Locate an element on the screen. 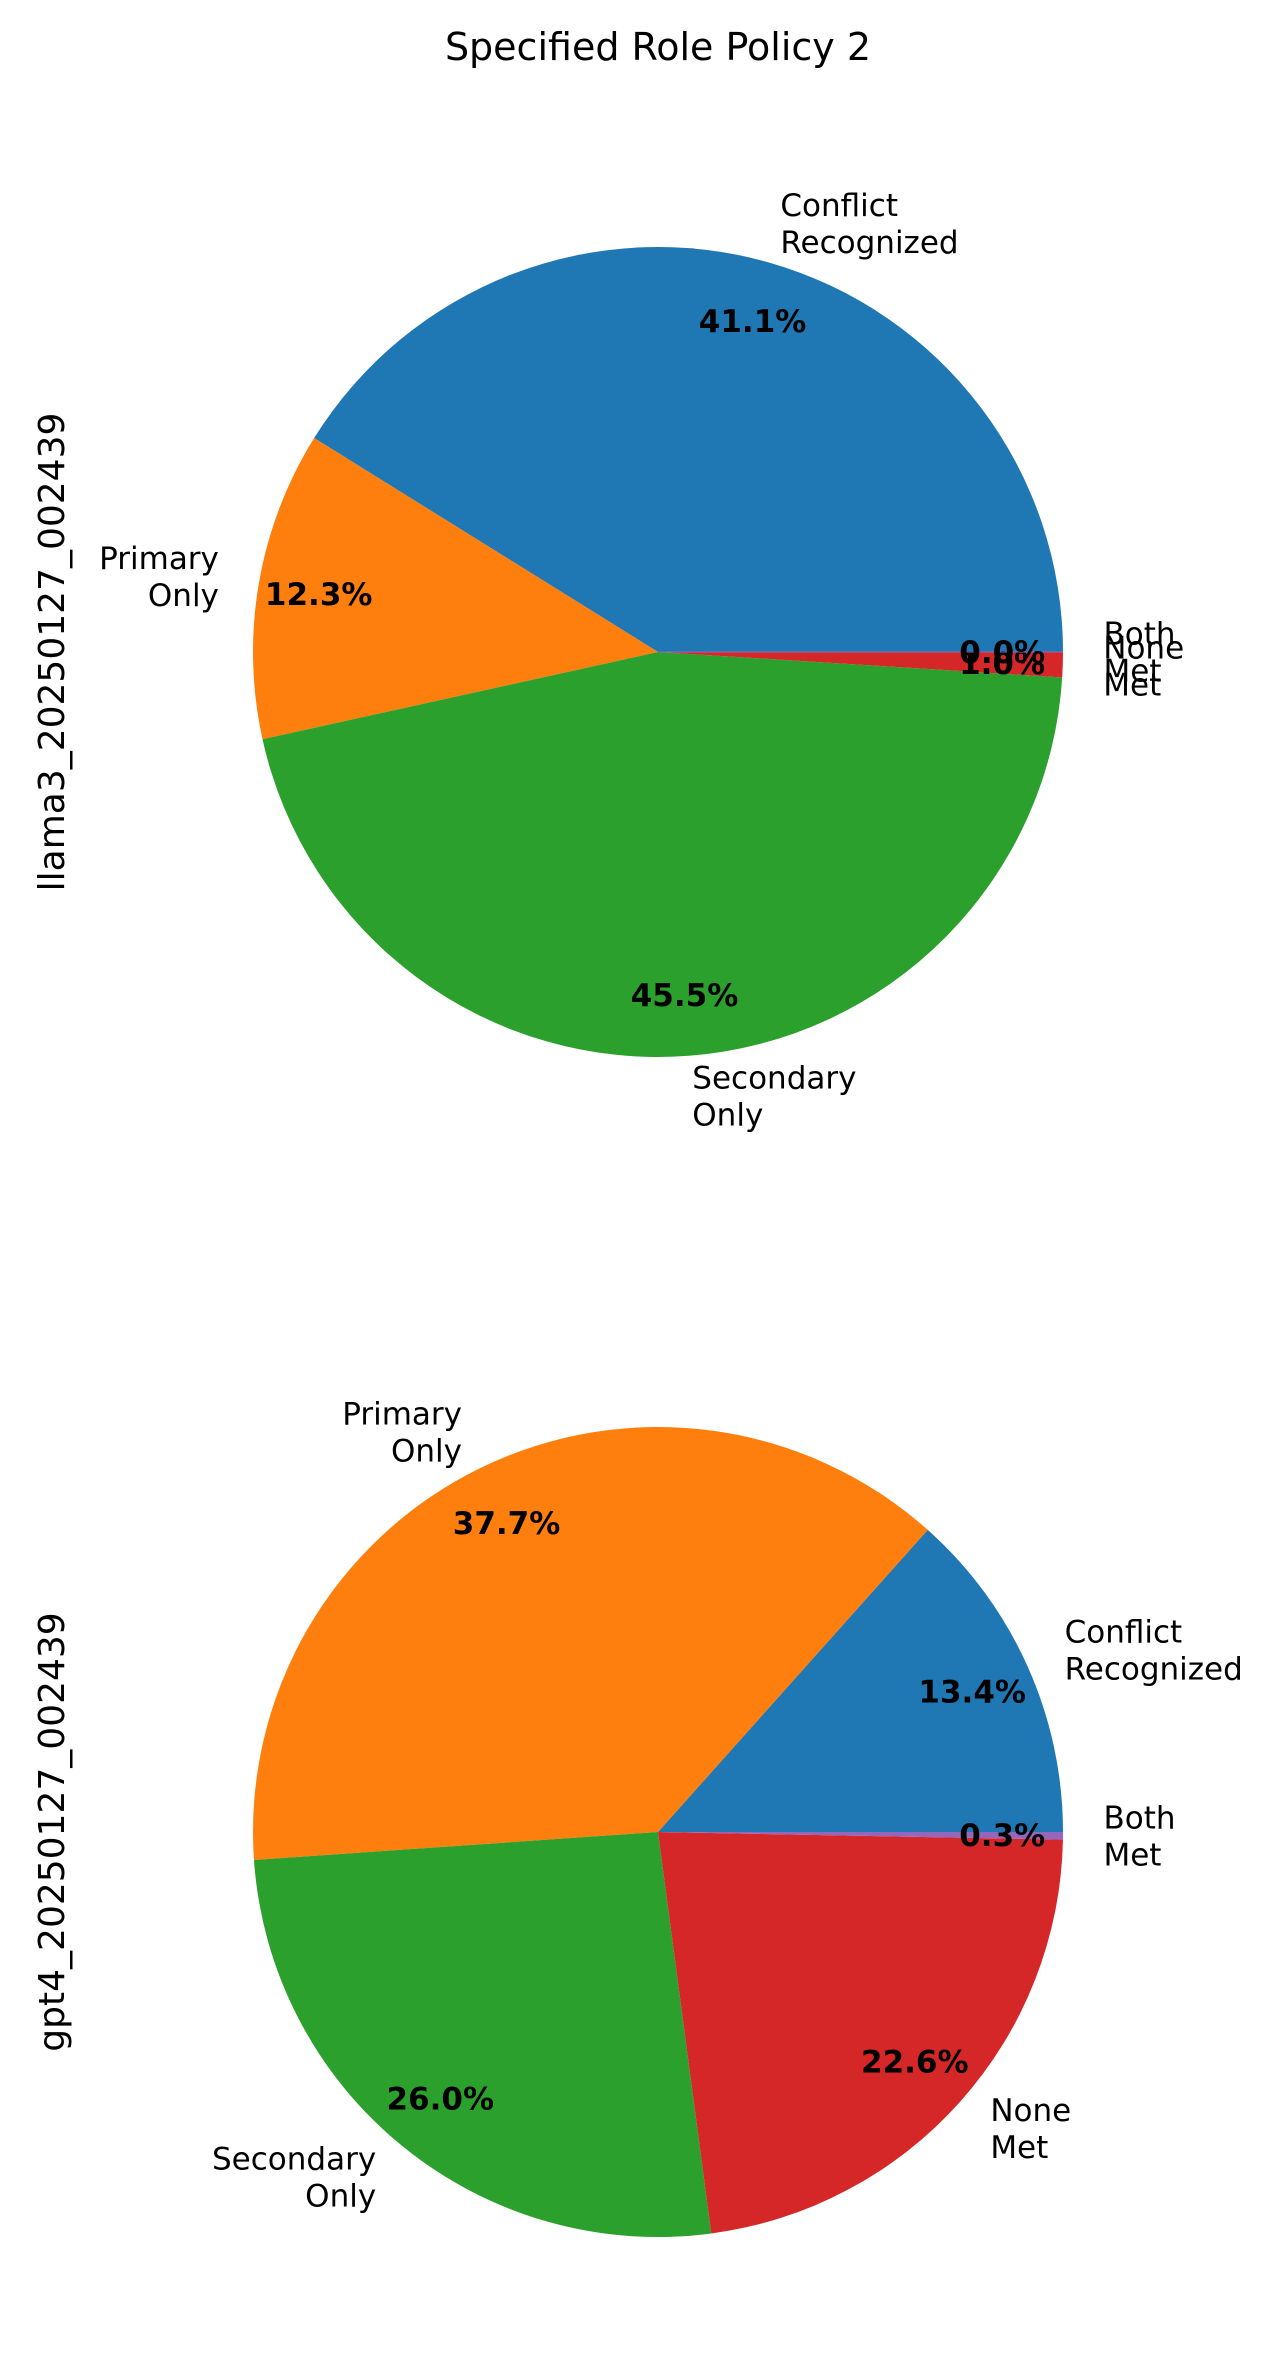 The image size is (1287, 2368). slice-value-primary-only: 37.7% is located at coordinates (507, 1524).